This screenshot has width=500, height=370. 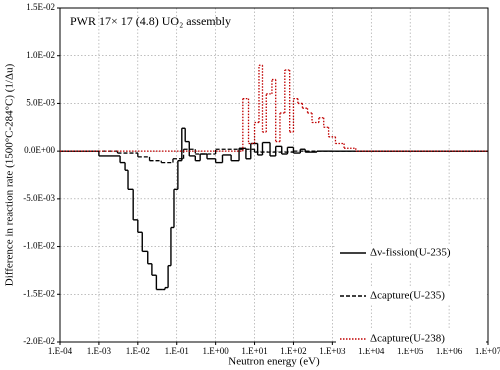 I want to click on y-tick-label: 1.0E-02, so click(x=40, y=55).